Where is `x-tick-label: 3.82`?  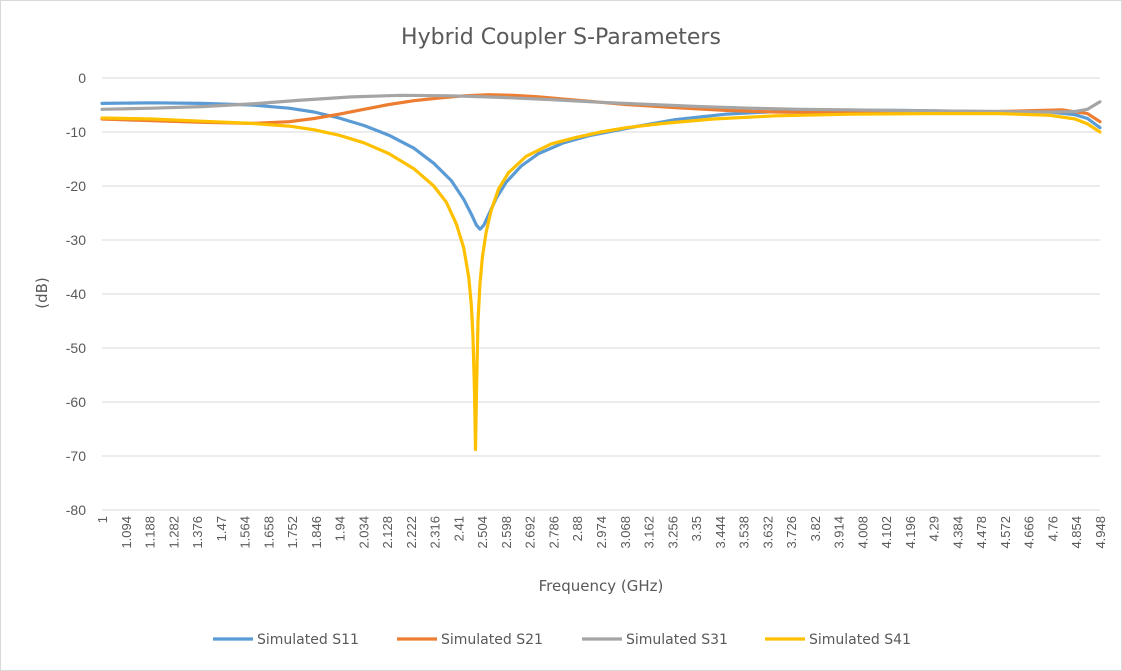 x-tick-label: 3.82 is located at coordinates (815, 528).